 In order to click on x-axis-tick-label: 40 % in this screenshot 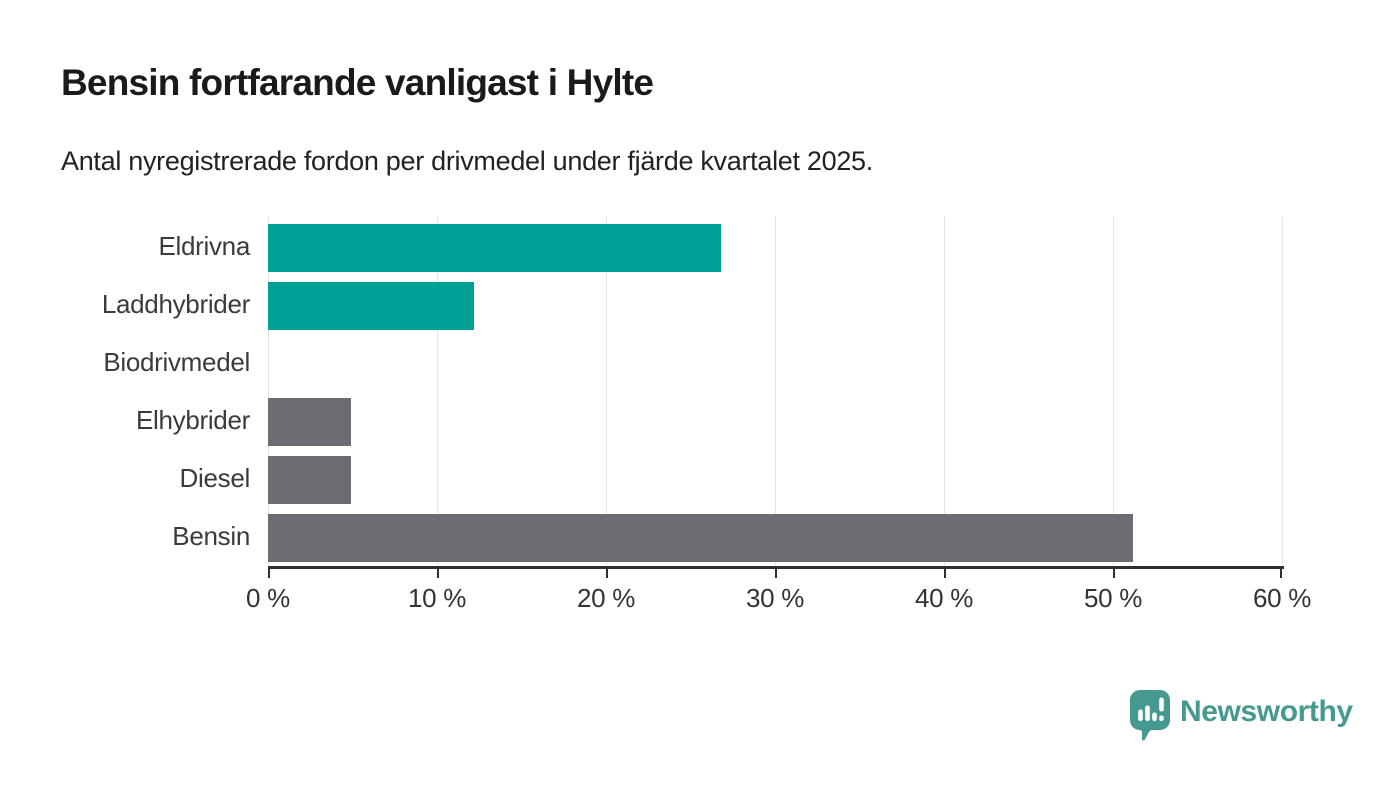, I will do `click(944, 598)`.